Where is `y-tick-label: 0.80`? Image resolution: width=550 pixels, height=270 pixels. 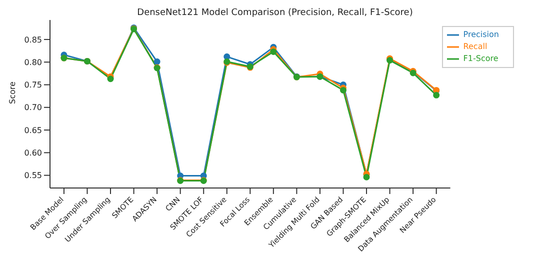 y-tick-label: 0.80 is located at coordinates (33, 62).